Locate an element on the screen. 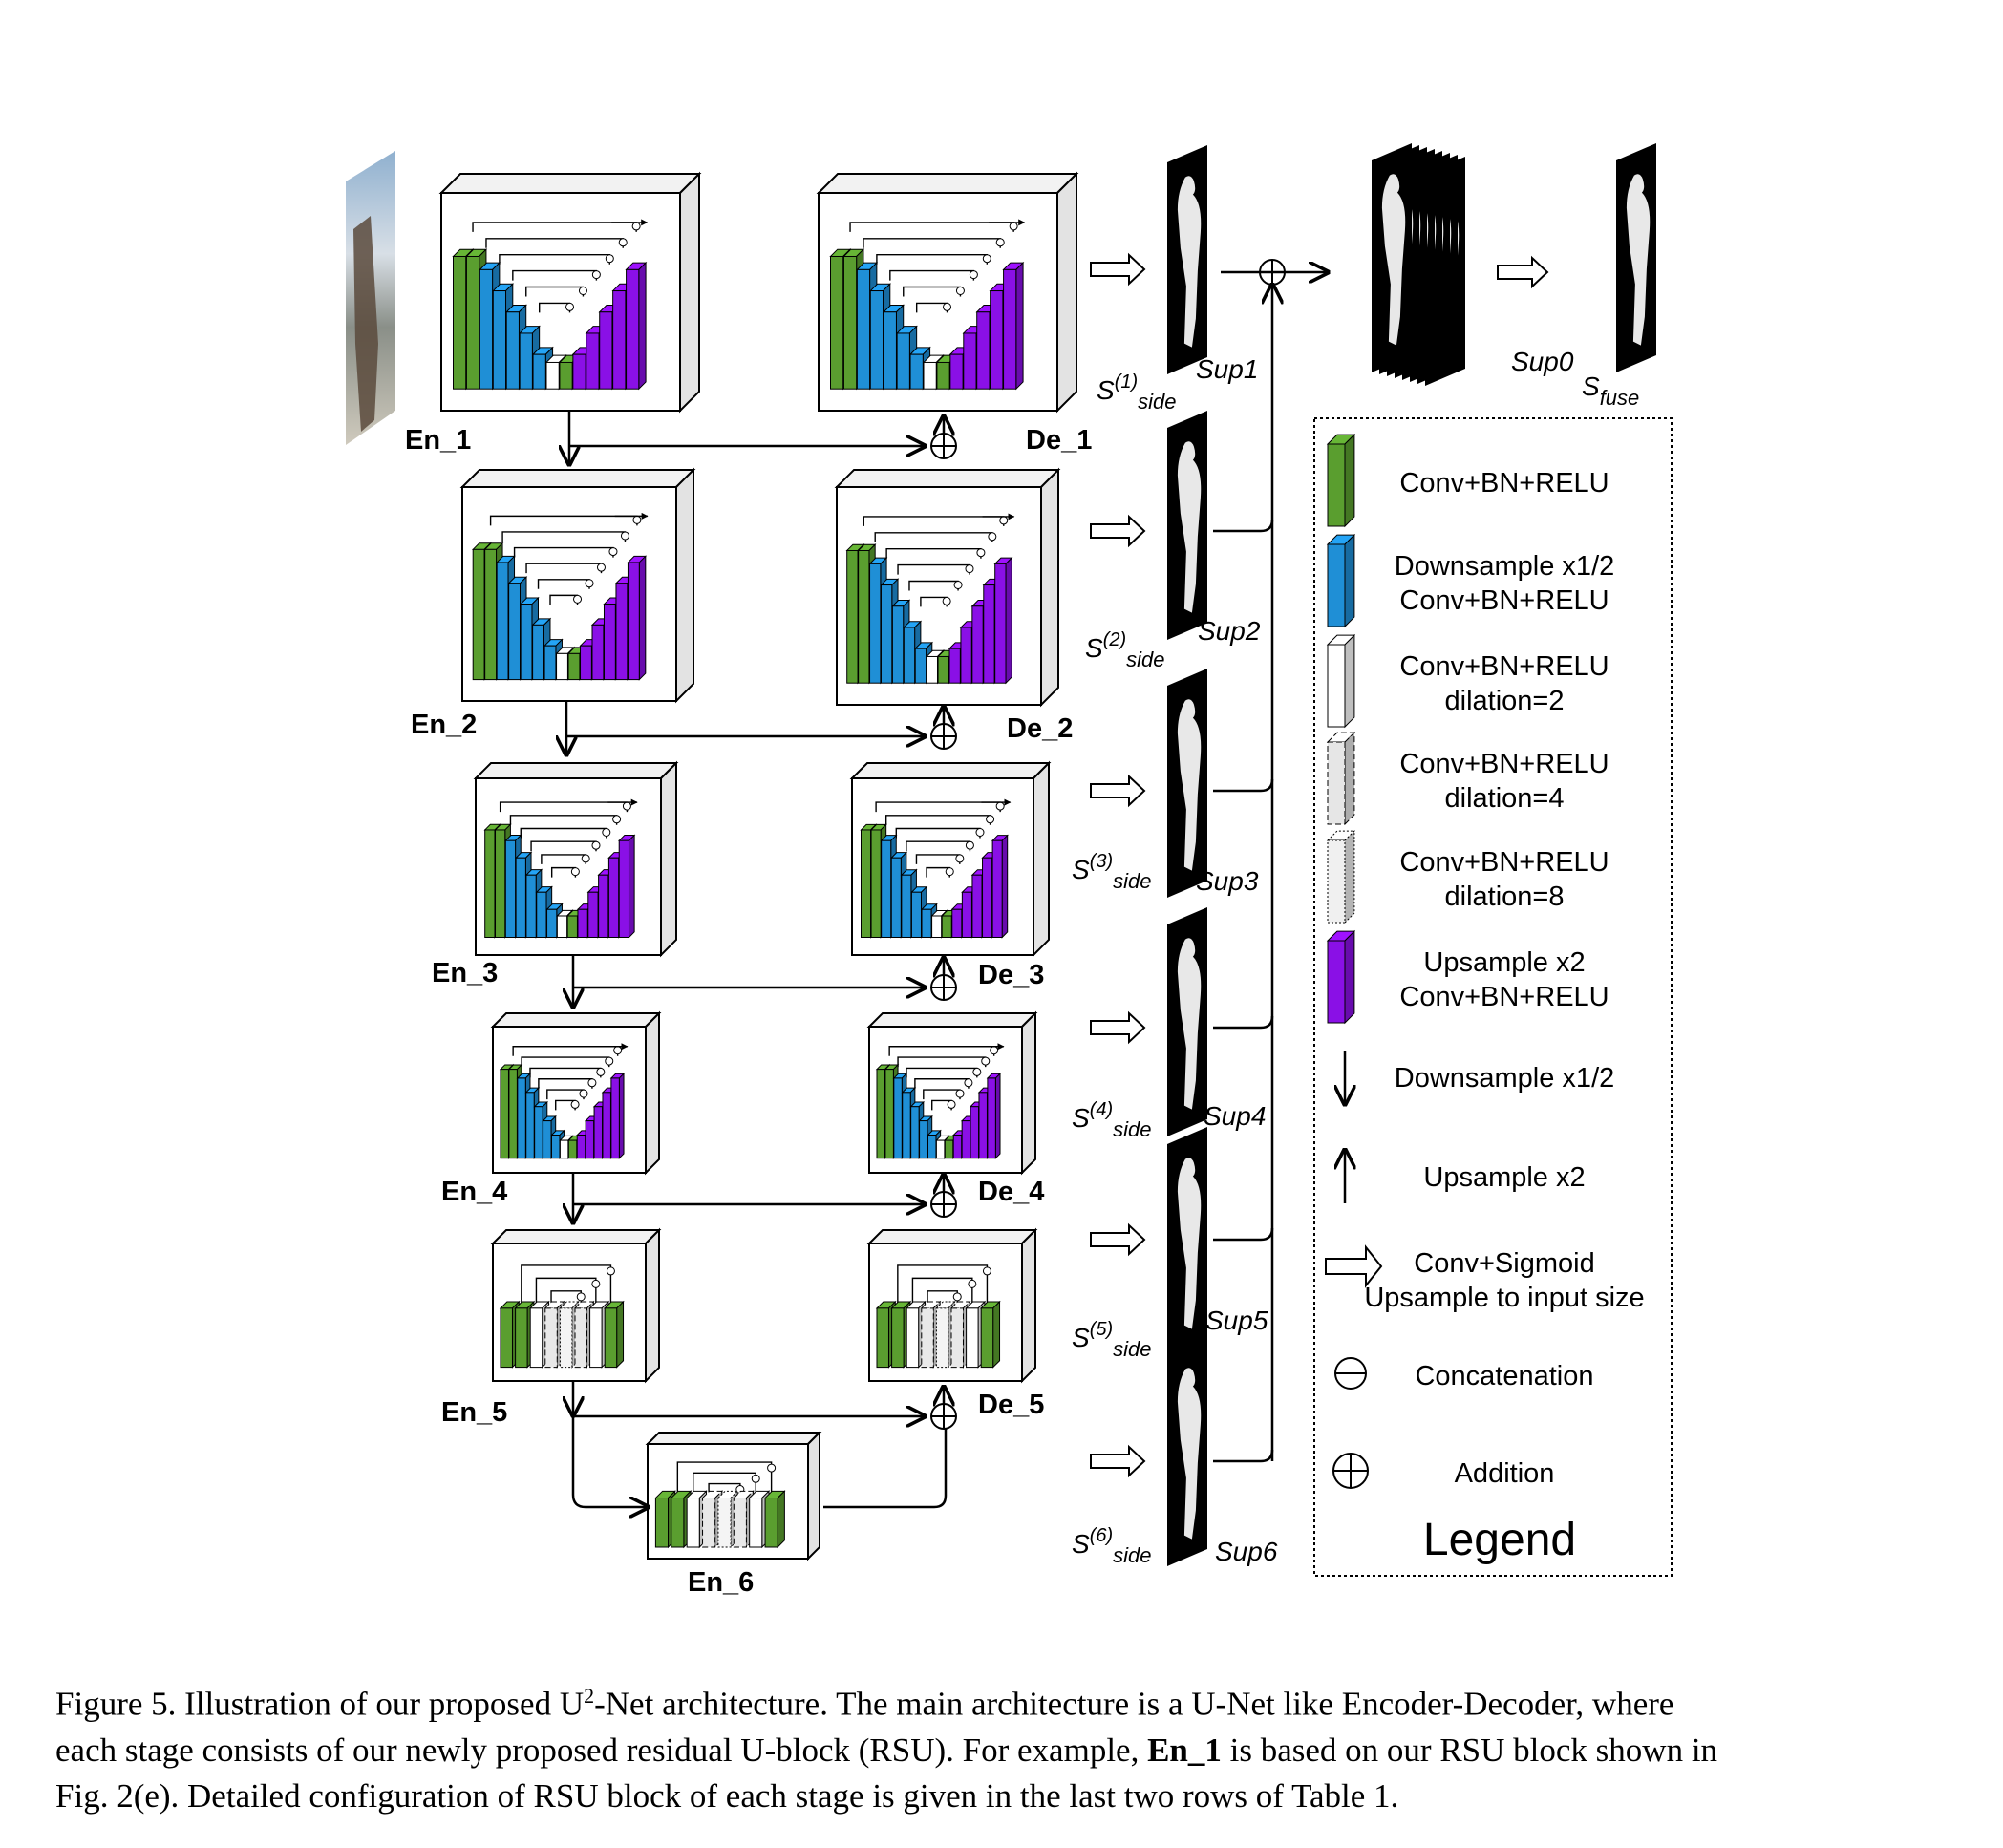  legend-item-text: dilation=2 is located at coordinates (1505, 701).